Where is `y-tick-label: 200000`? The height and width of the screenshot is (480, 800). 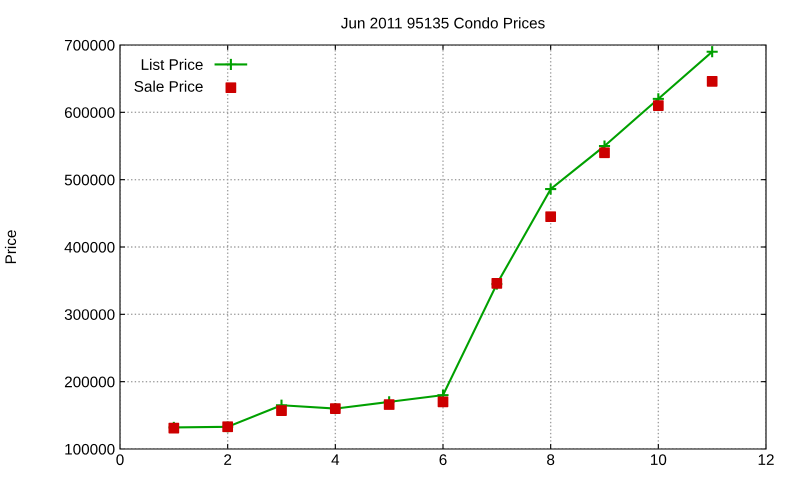
y-tick-label: 200000 is located at coordinates (89, 382).